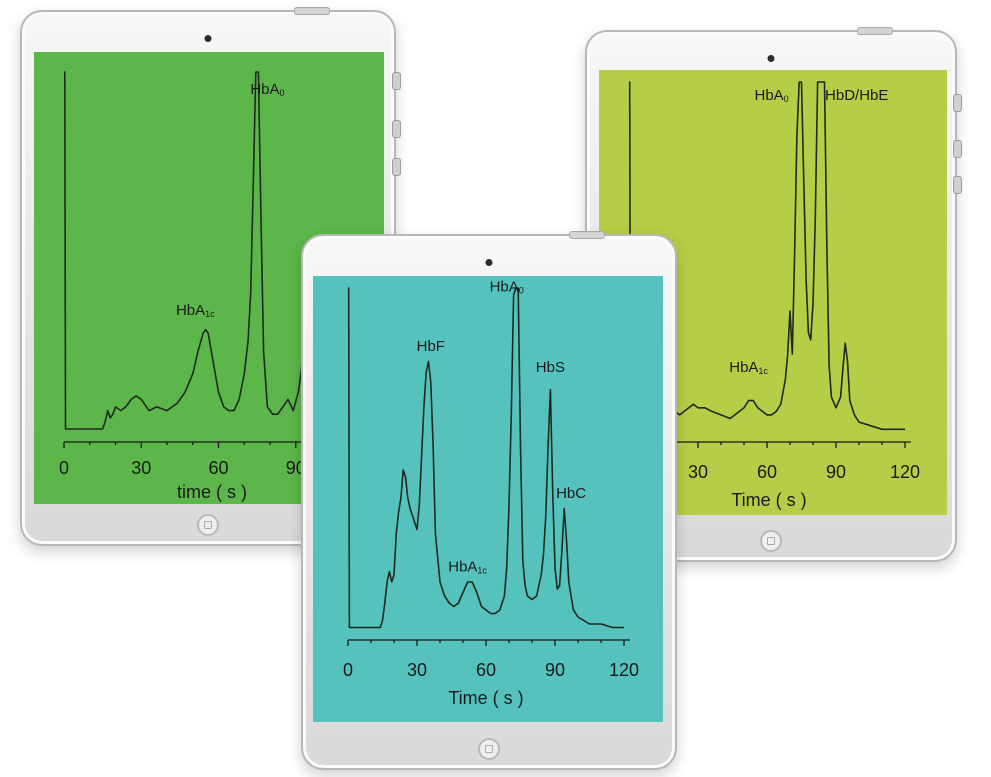  I want to click on x-axis-title: time ( s ), so click(212, 492).